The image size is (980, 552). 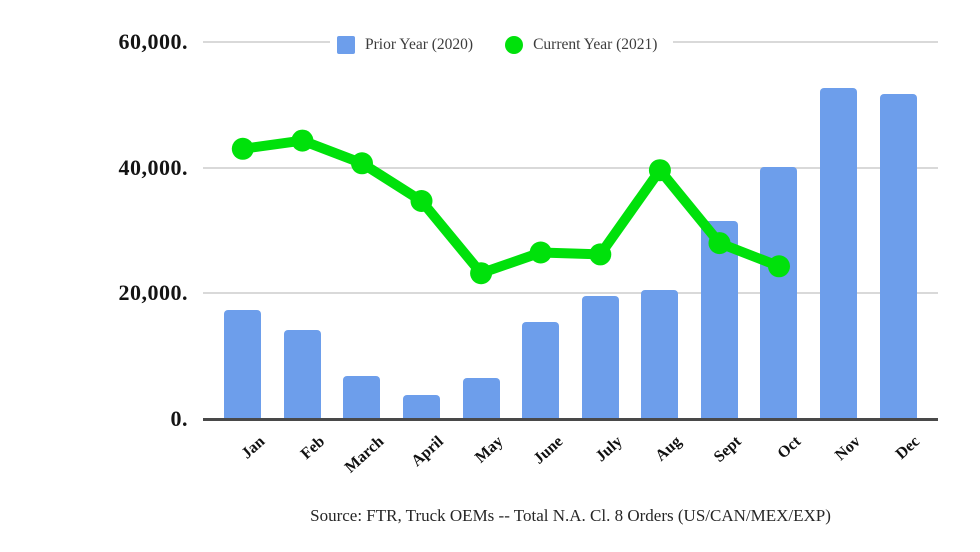 What do you see at coordinates (481, 398) in the screenshot?
I see `bar-may` at bounding box center [481, 398].